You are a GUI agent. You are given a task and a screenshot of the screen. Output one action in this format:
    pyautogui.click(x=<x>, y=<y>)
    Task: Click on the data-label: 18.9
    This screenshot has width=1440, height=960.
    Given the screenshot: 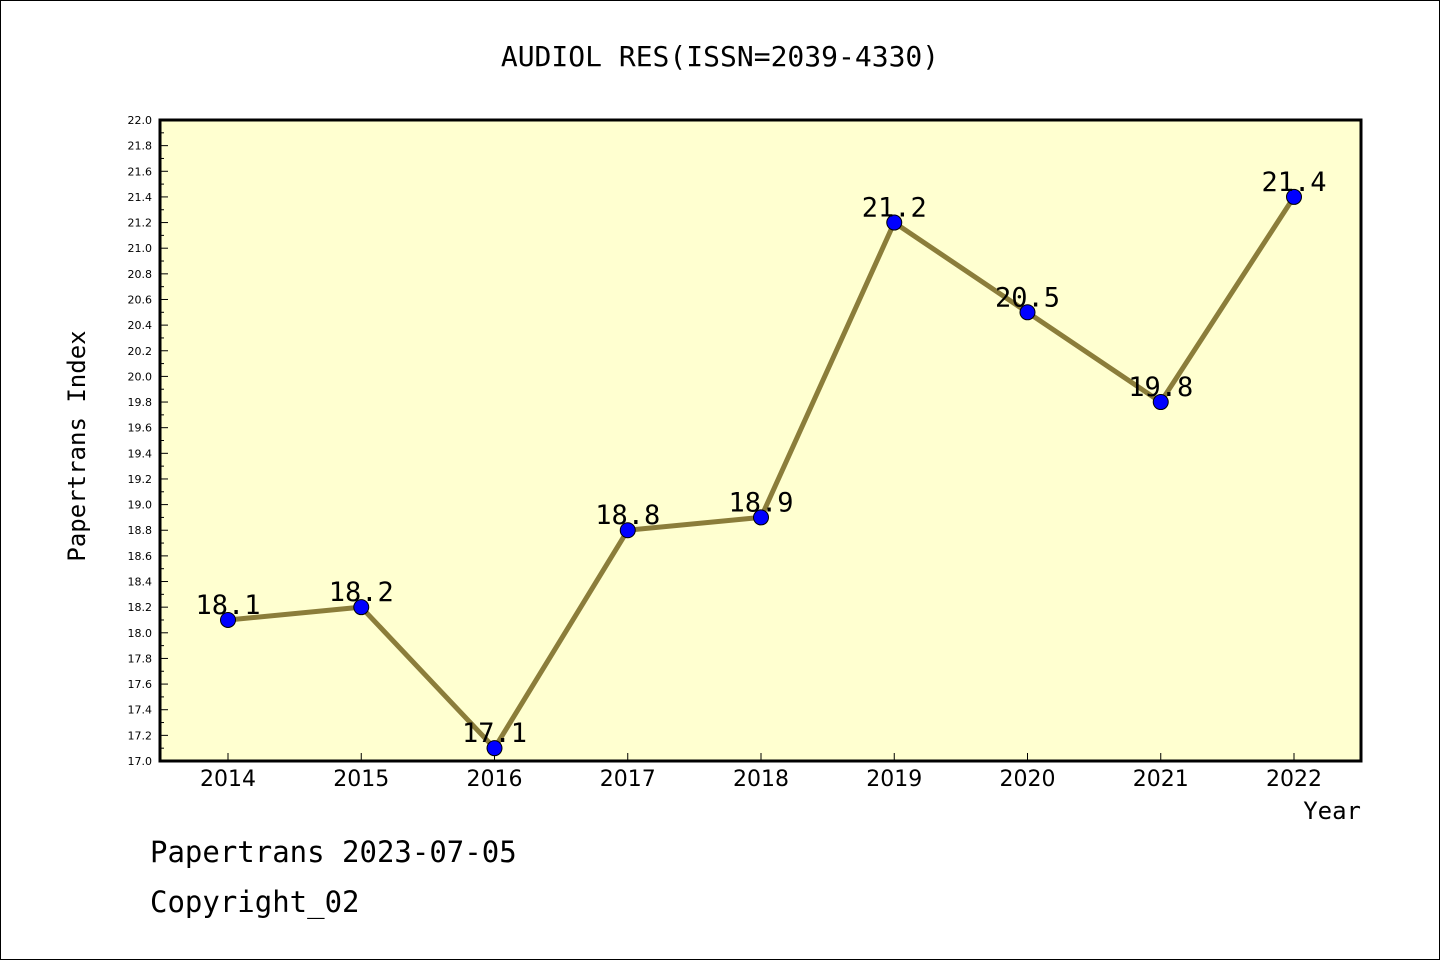 What is the action you would take?
    pyautogui.click(x=760, y=502)
    